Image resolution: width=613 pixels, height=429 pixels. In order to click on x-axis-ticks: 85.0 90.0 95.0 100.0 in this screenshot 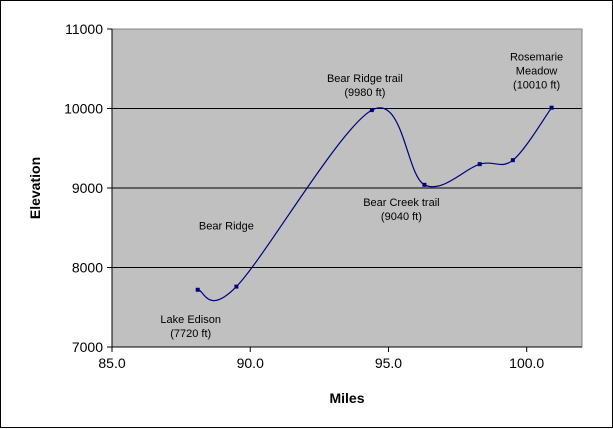, I will do `click(321, 359)`.